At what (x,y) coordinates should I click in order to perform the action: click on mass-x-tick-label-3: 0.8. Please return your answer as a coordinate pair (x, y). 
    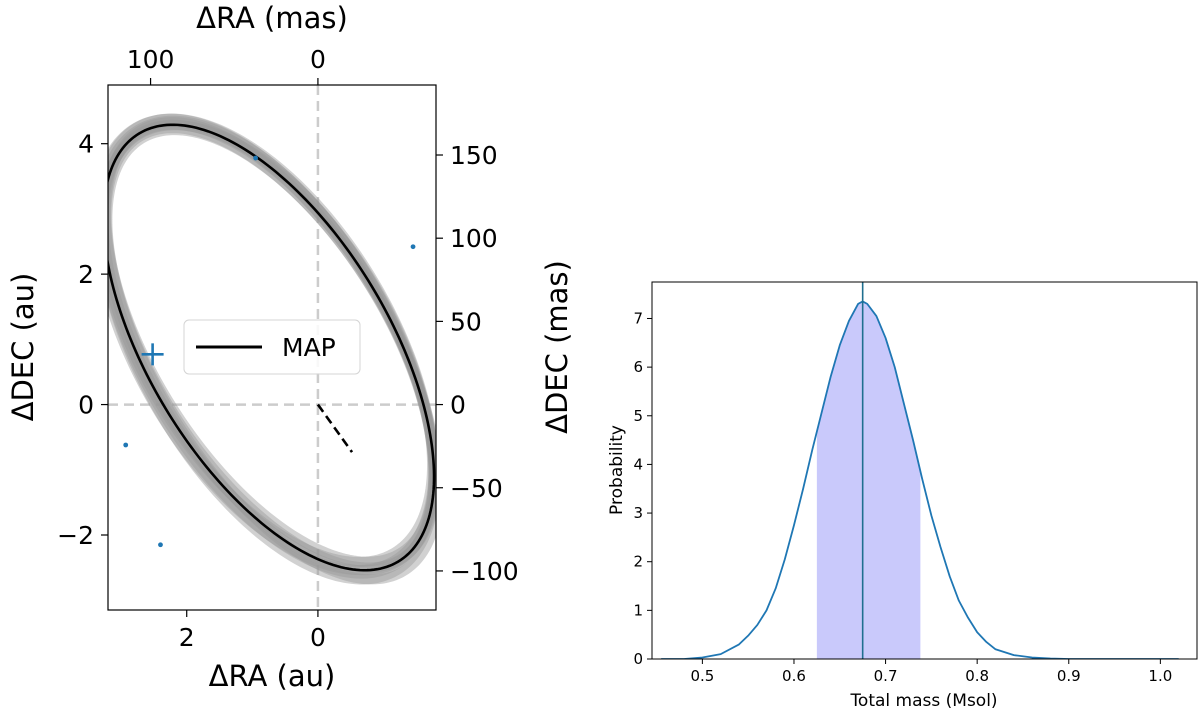
    Looking at the image, I should click on (977, 676).